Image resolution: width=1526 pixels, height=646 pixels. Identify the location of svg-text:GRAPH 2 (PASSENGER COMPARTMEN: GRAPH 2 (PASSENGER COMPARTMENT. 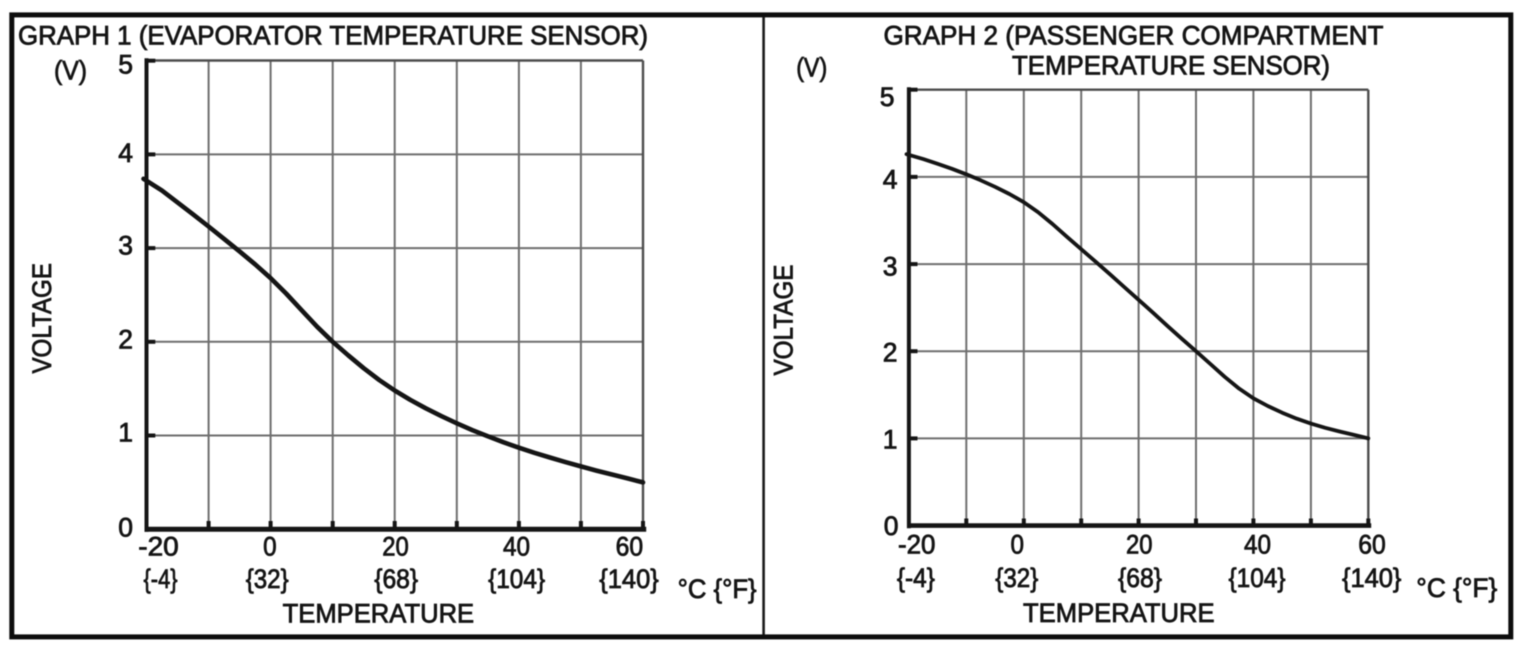
(1134, 36).